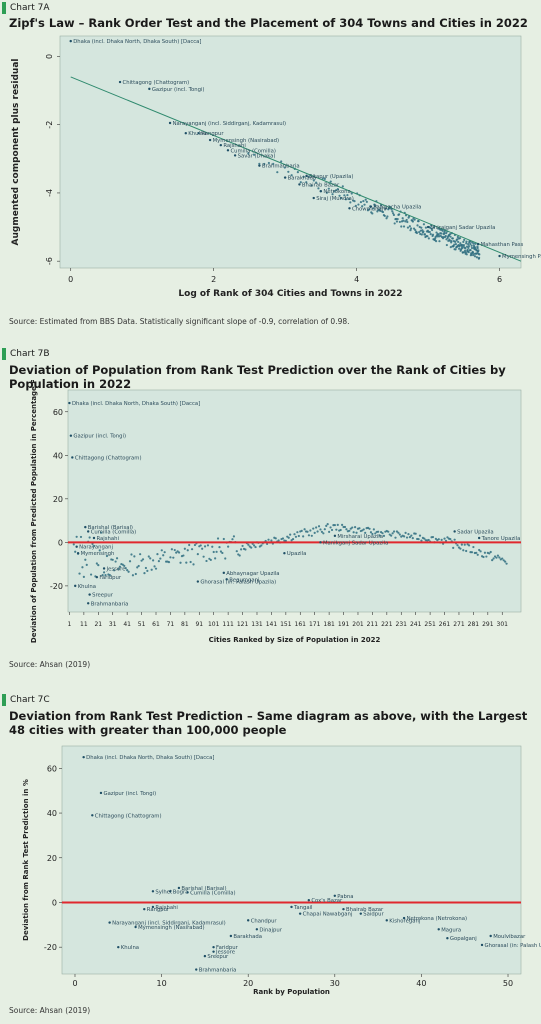 The height and width of the screenshot is (1024, 541). What do you see at coordinates (199, 624) in the screenshot?
I see `x-tick-label: 91` at bounding box center [199, 624].